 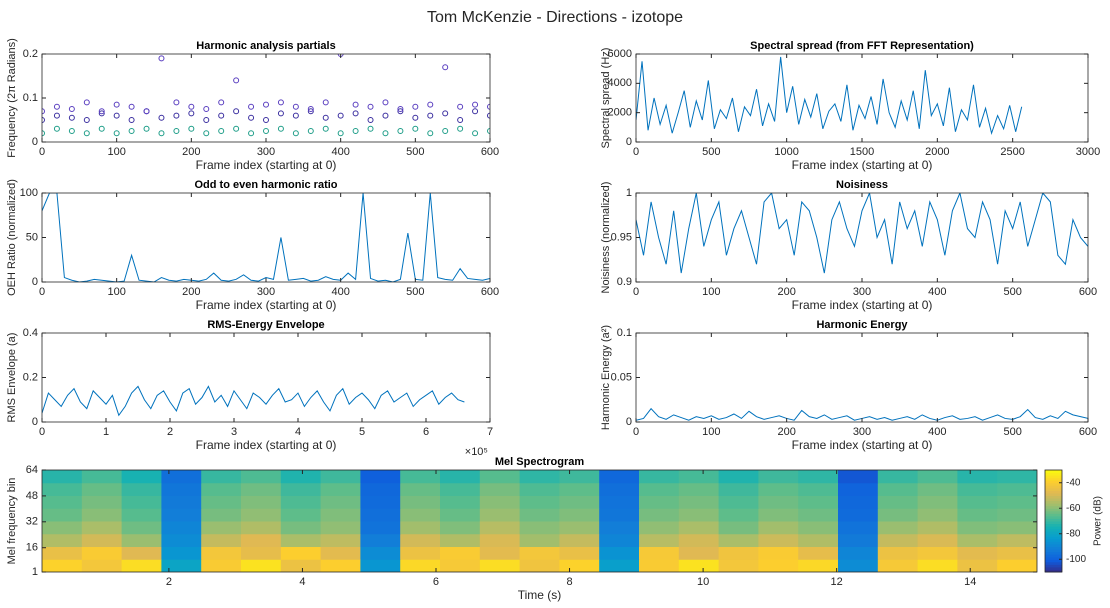 What do you see at coordinates (29, 193) in the screenshot?
I see `y-tick-label: 100` at bounding box center [29, 193].